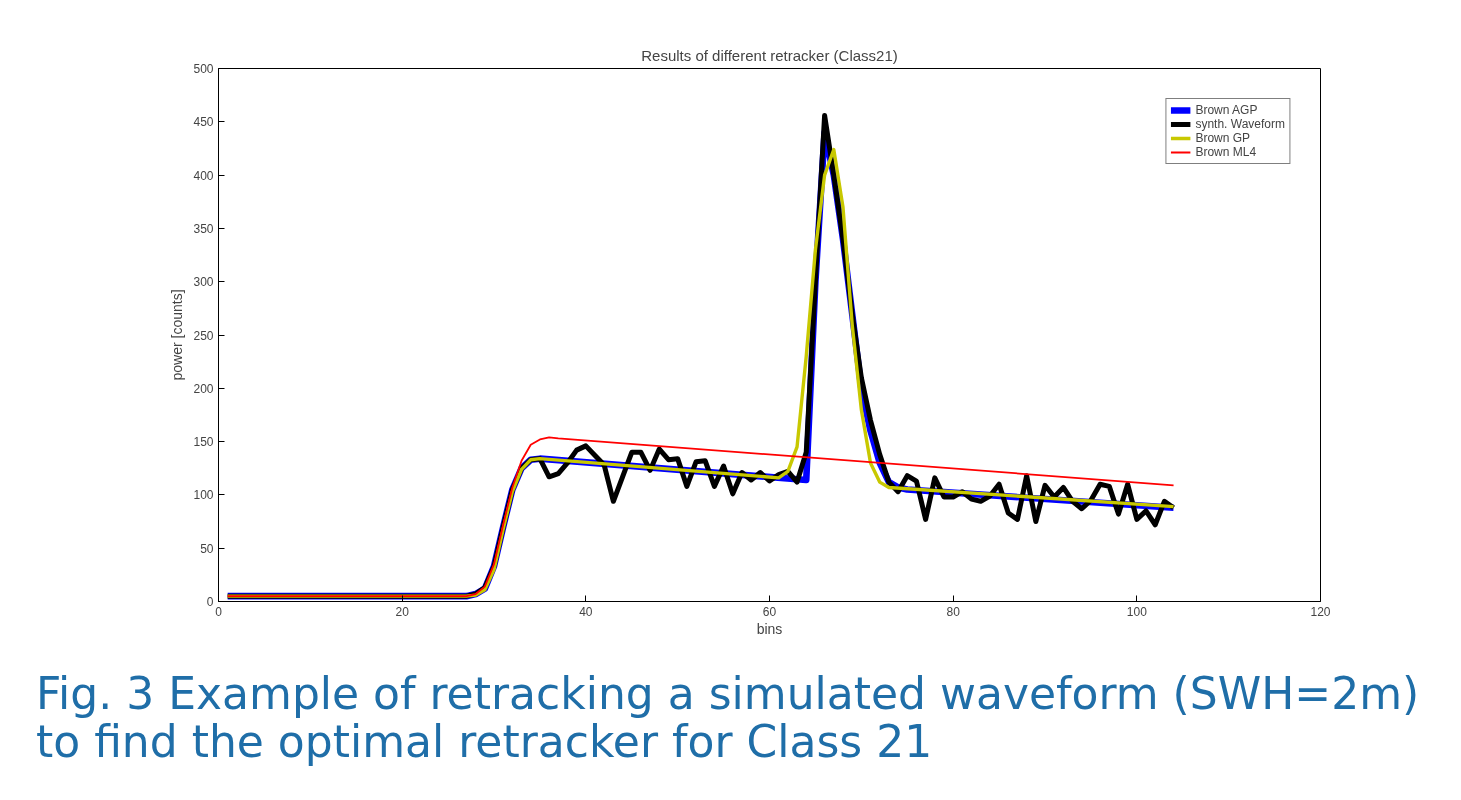  Describe the element at coordinates (769, 628) in the screenshot. I see `x-axis-title: bins` at that location.